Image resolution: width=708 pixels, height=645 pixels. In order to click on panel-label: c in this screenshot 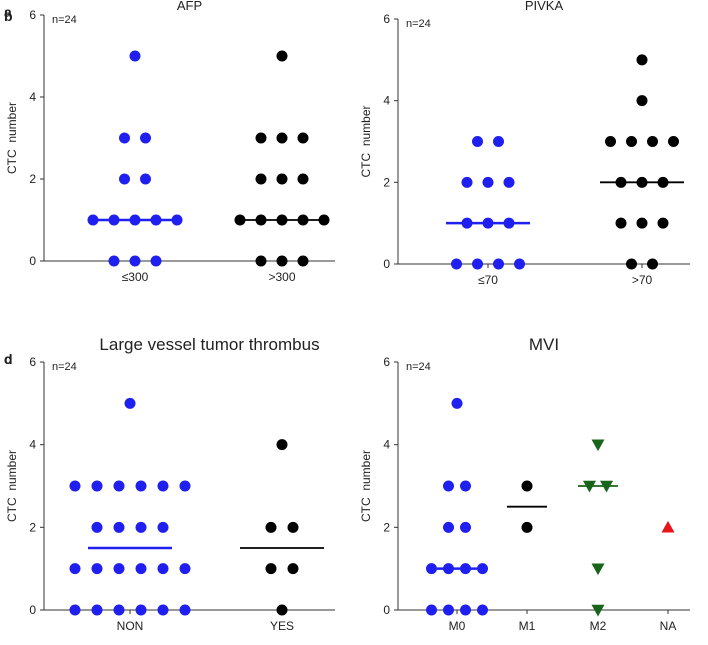, I will do `click(8, 359)`.